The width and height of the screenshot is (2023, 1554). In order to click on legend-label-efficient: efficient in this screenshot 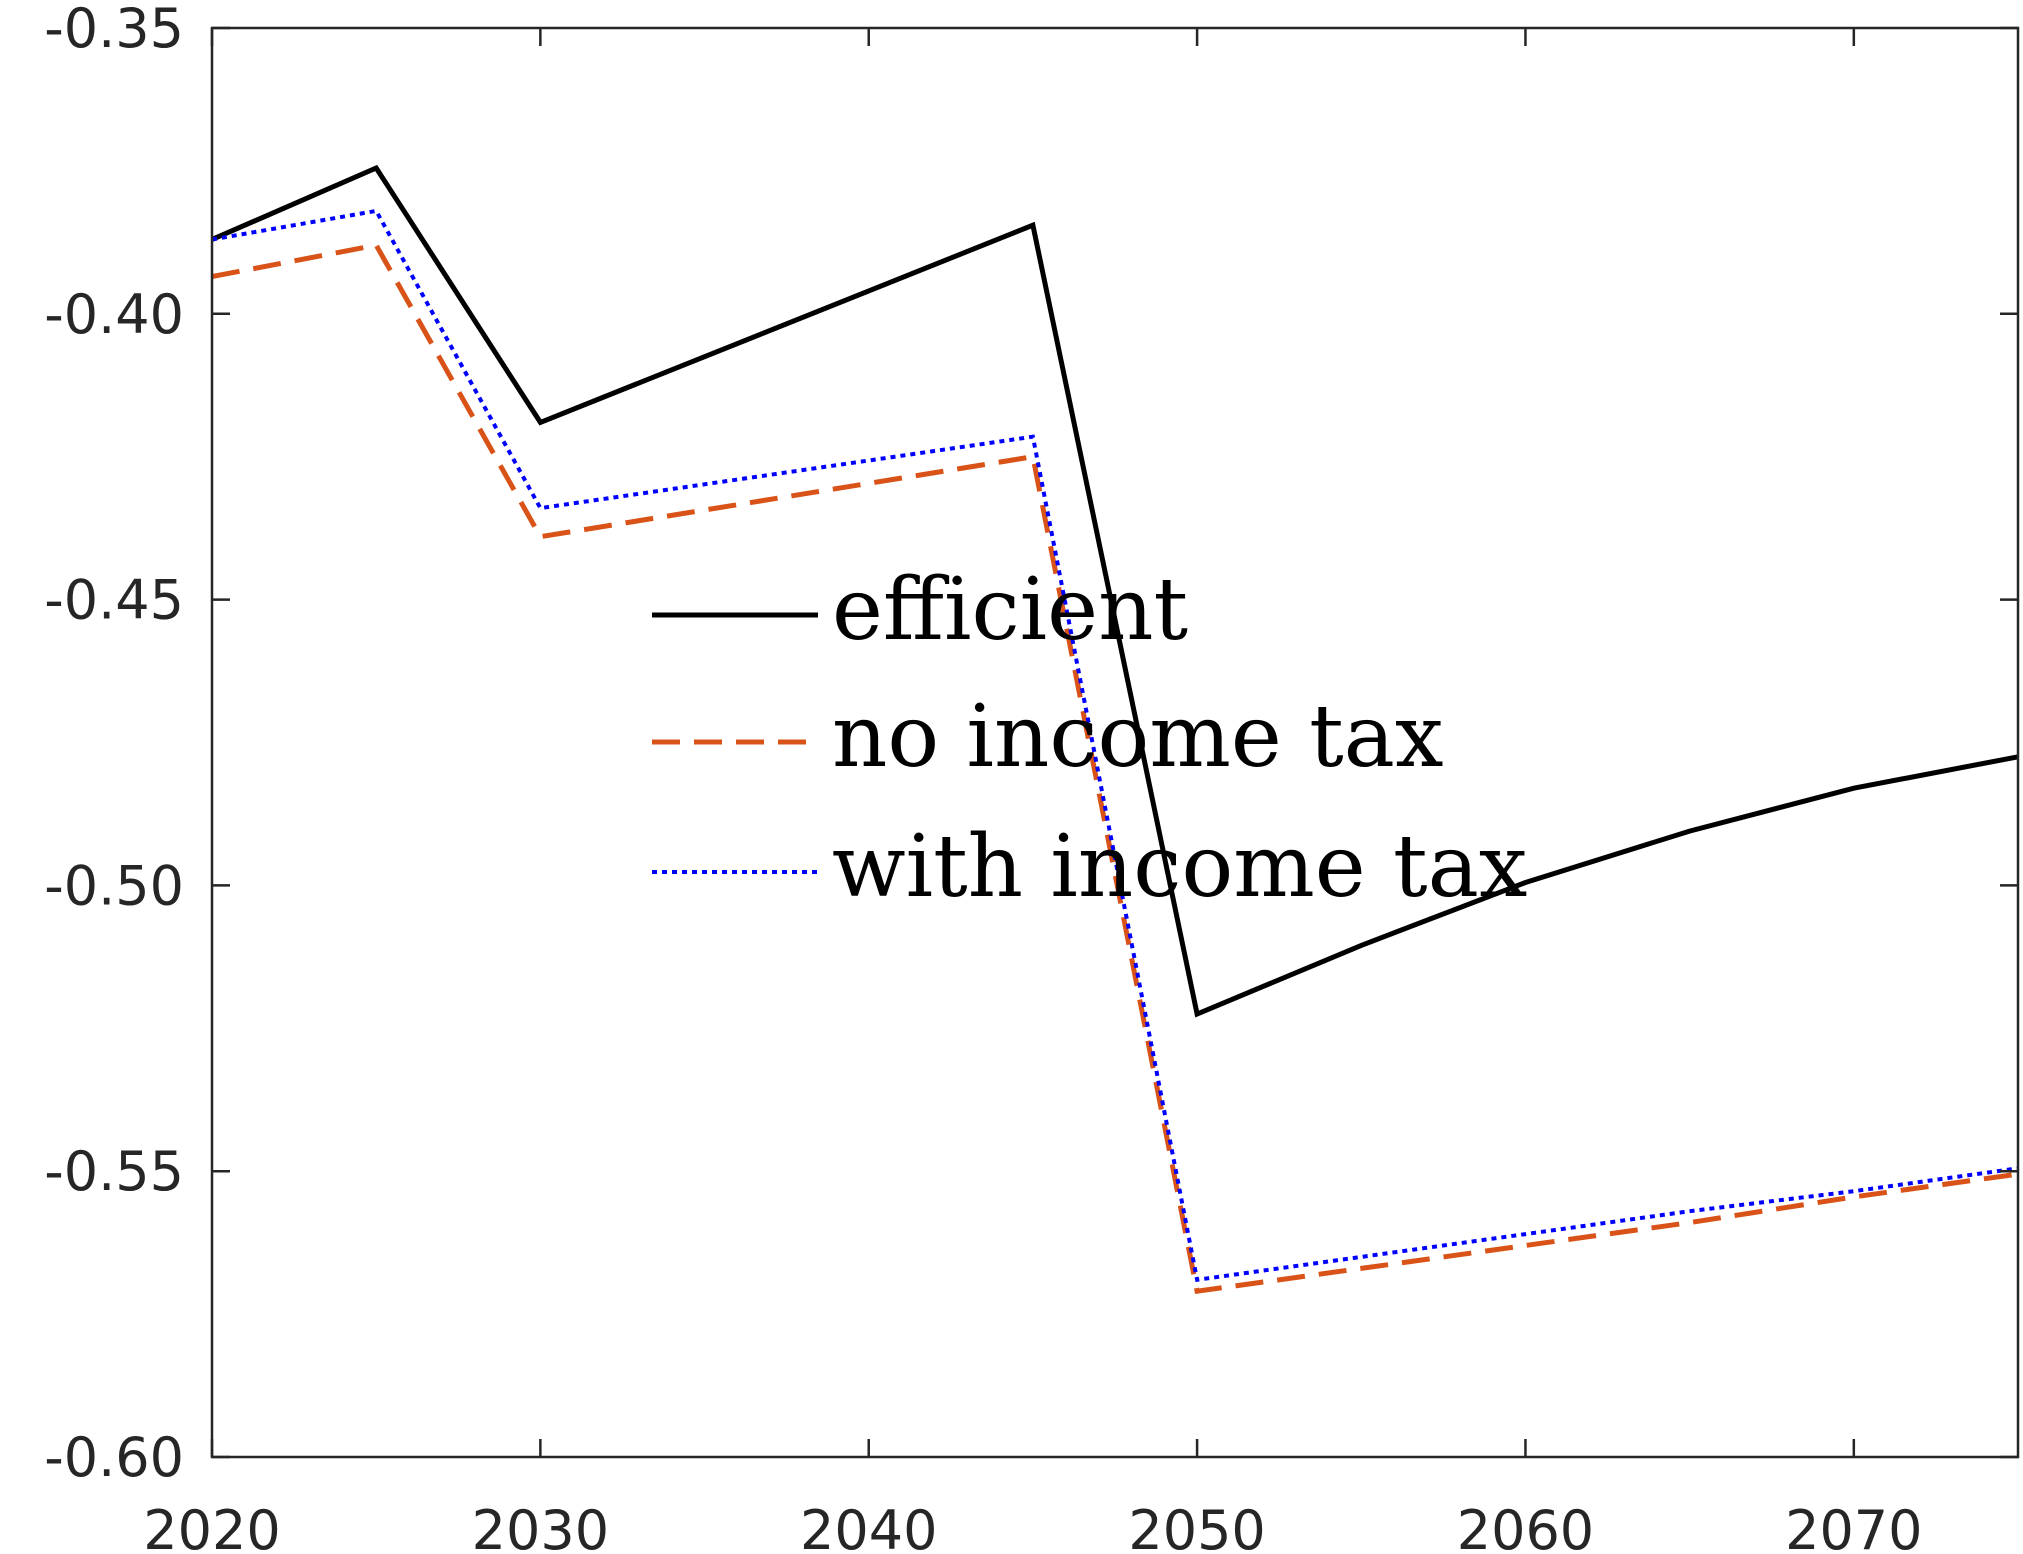, I will do `click(1010, 610)`.